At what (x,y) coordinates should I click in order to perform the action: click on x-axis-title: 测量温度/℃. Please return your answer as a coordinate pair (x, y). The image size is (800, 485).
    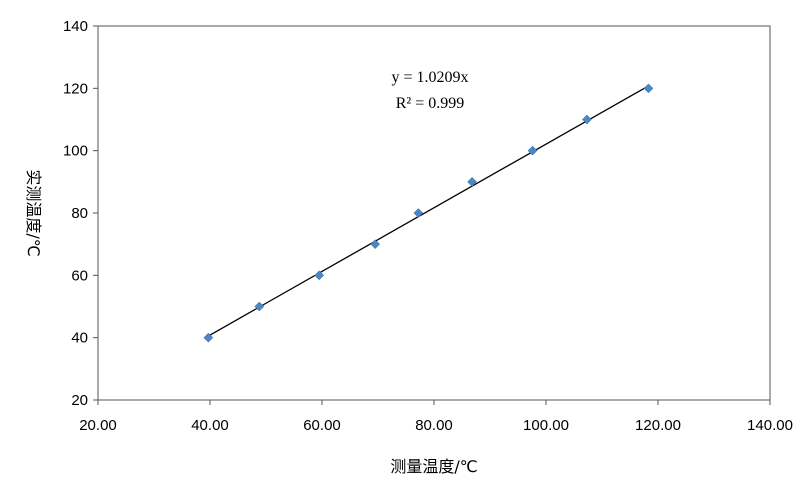
    Looking at the image, I should click on (433, 466).